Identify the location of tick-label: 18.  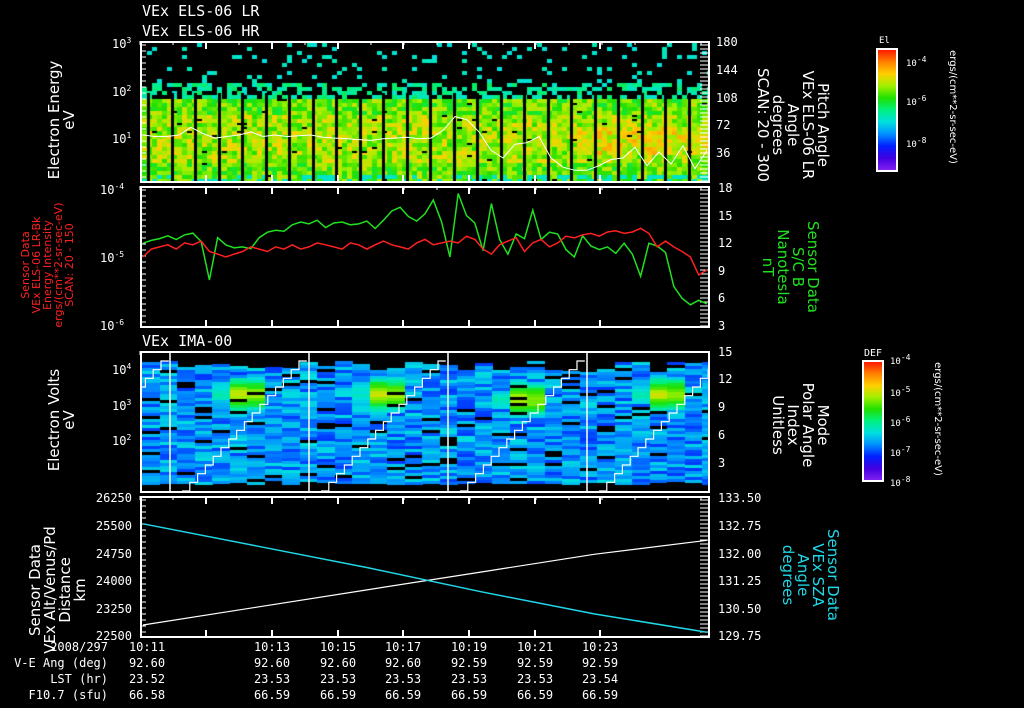
(725, 188).